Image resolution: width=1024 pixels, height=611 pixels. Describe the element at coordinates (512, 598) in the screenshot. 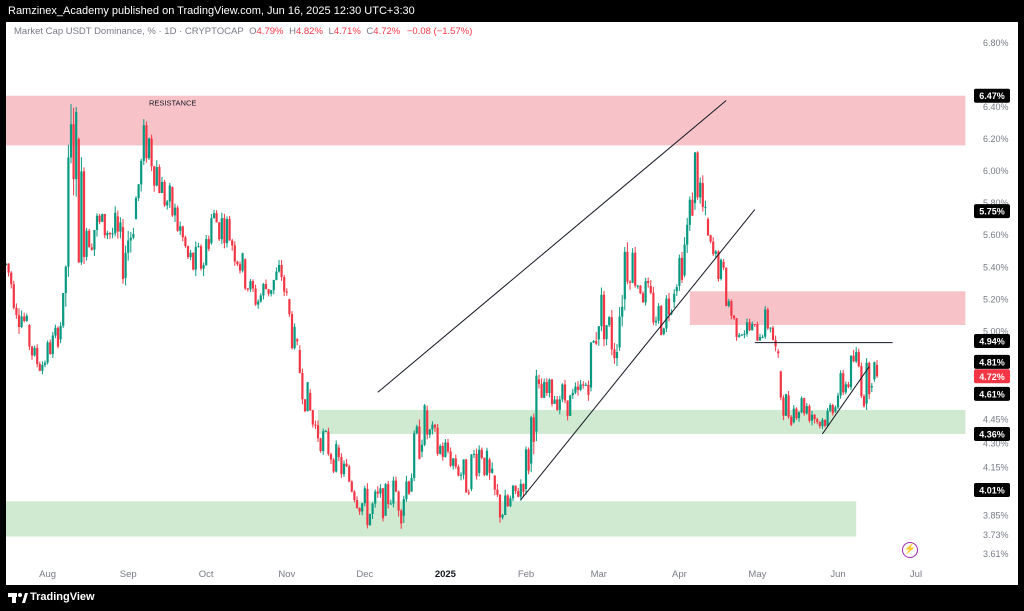

I see `footer-bar: TradingView` at that location.